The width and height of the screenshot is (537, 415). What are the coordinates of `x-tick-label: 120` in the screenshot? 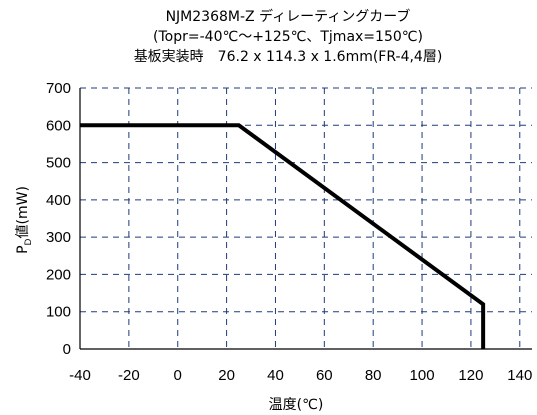 It's located at (470, 375).